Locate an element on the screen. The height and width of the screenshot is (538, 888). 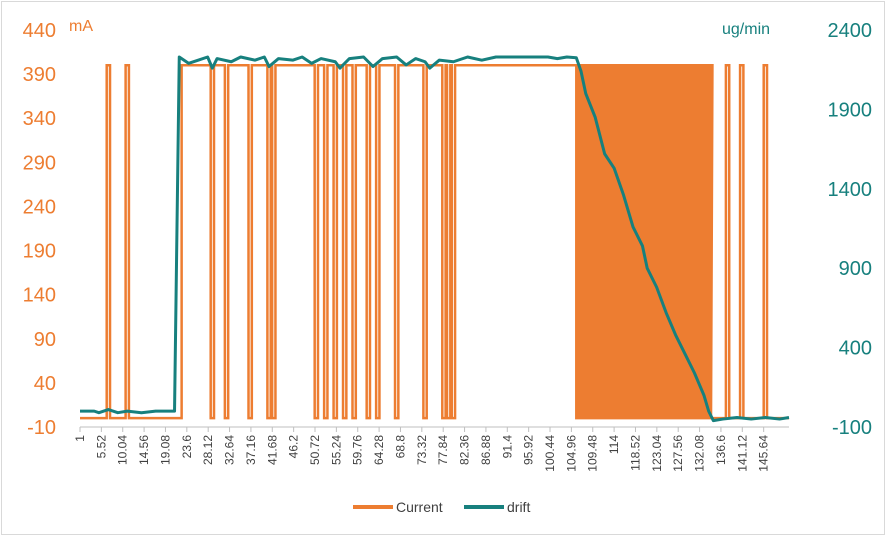
x-tick-label: 10.04 is located at coordinates (123, 450).